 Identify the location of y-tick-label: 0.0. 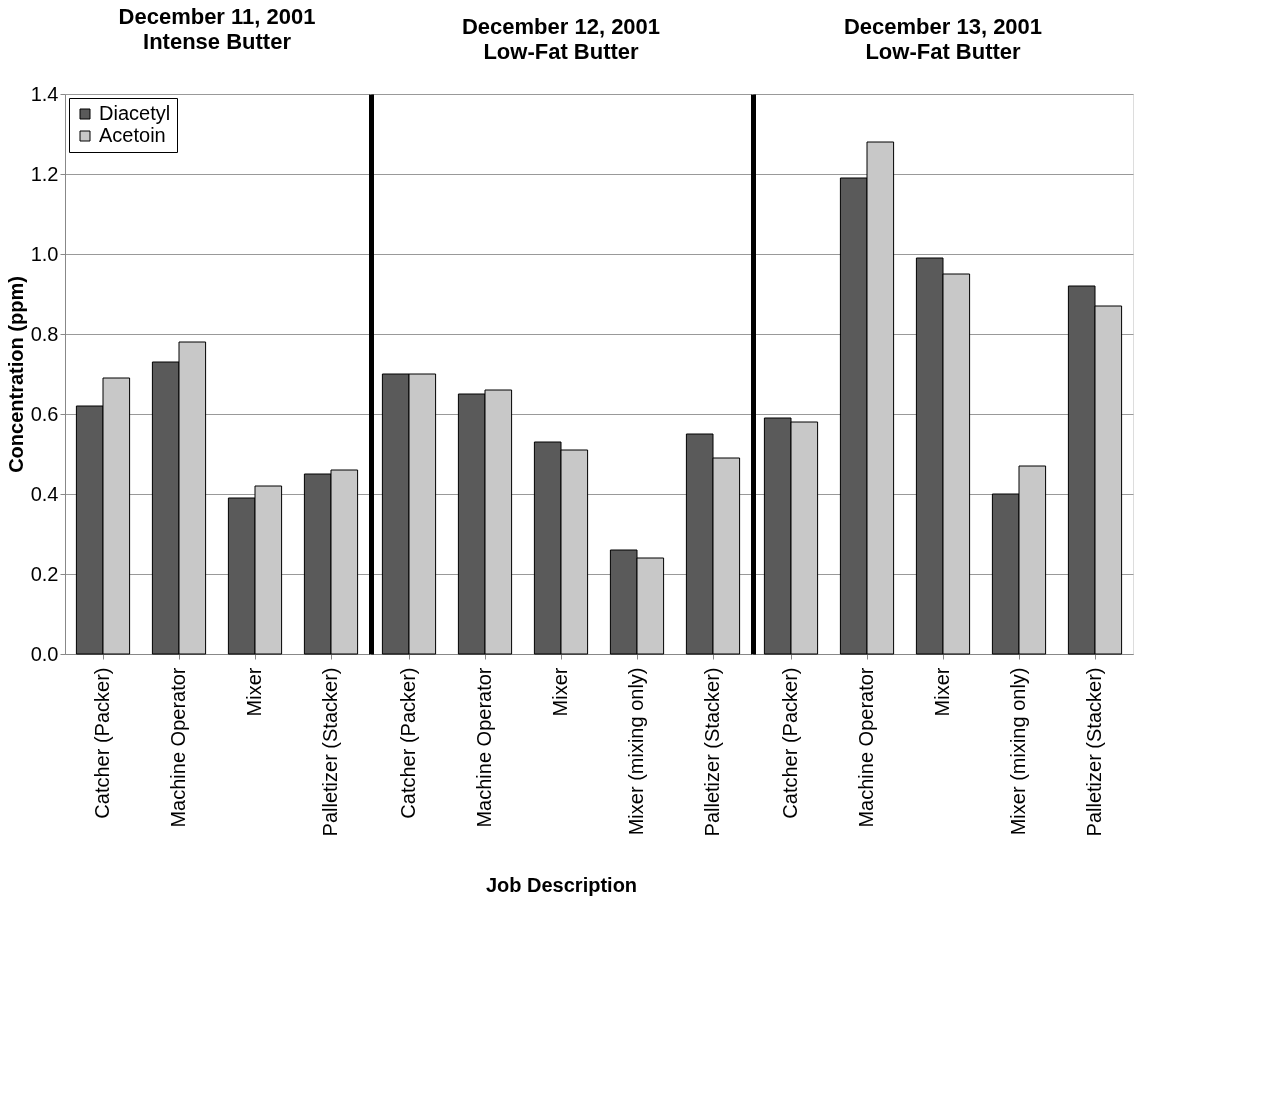
(44, 653).